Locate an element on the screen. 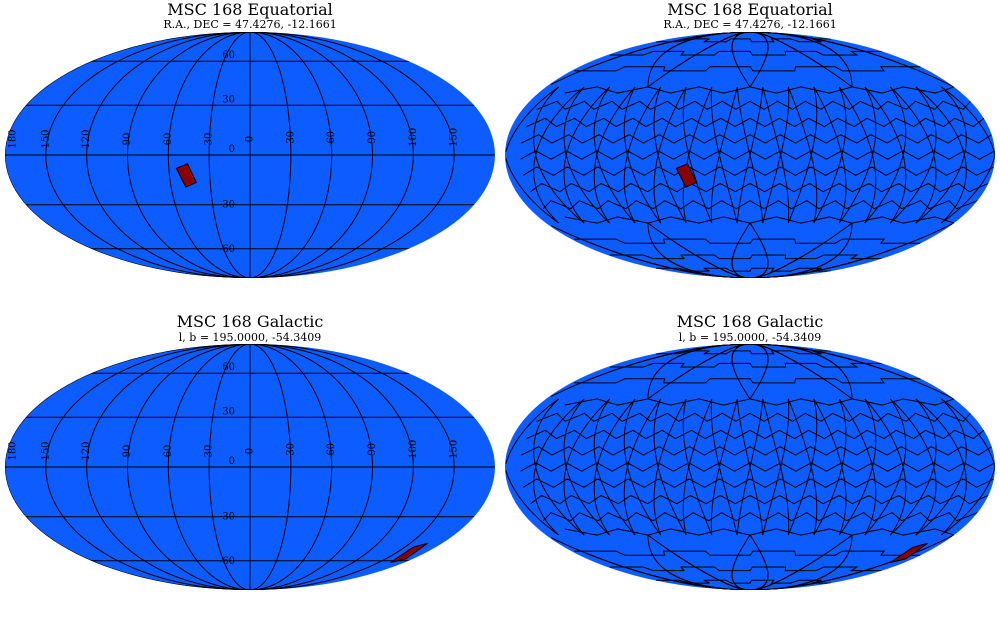 The height and width of the screenshot is (624, 1000). lon-tick-label: 180 is located at coordinates (13, 138).